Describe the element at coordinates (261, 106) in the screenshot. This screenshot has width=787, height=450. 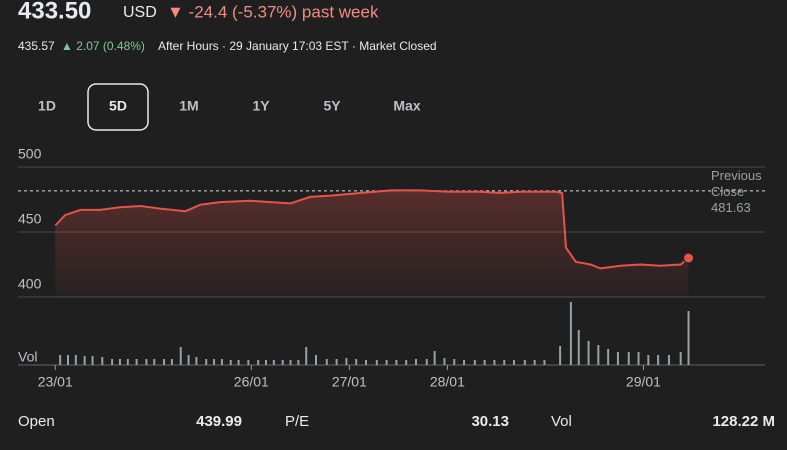
I see `tab: 1Y` at that location.